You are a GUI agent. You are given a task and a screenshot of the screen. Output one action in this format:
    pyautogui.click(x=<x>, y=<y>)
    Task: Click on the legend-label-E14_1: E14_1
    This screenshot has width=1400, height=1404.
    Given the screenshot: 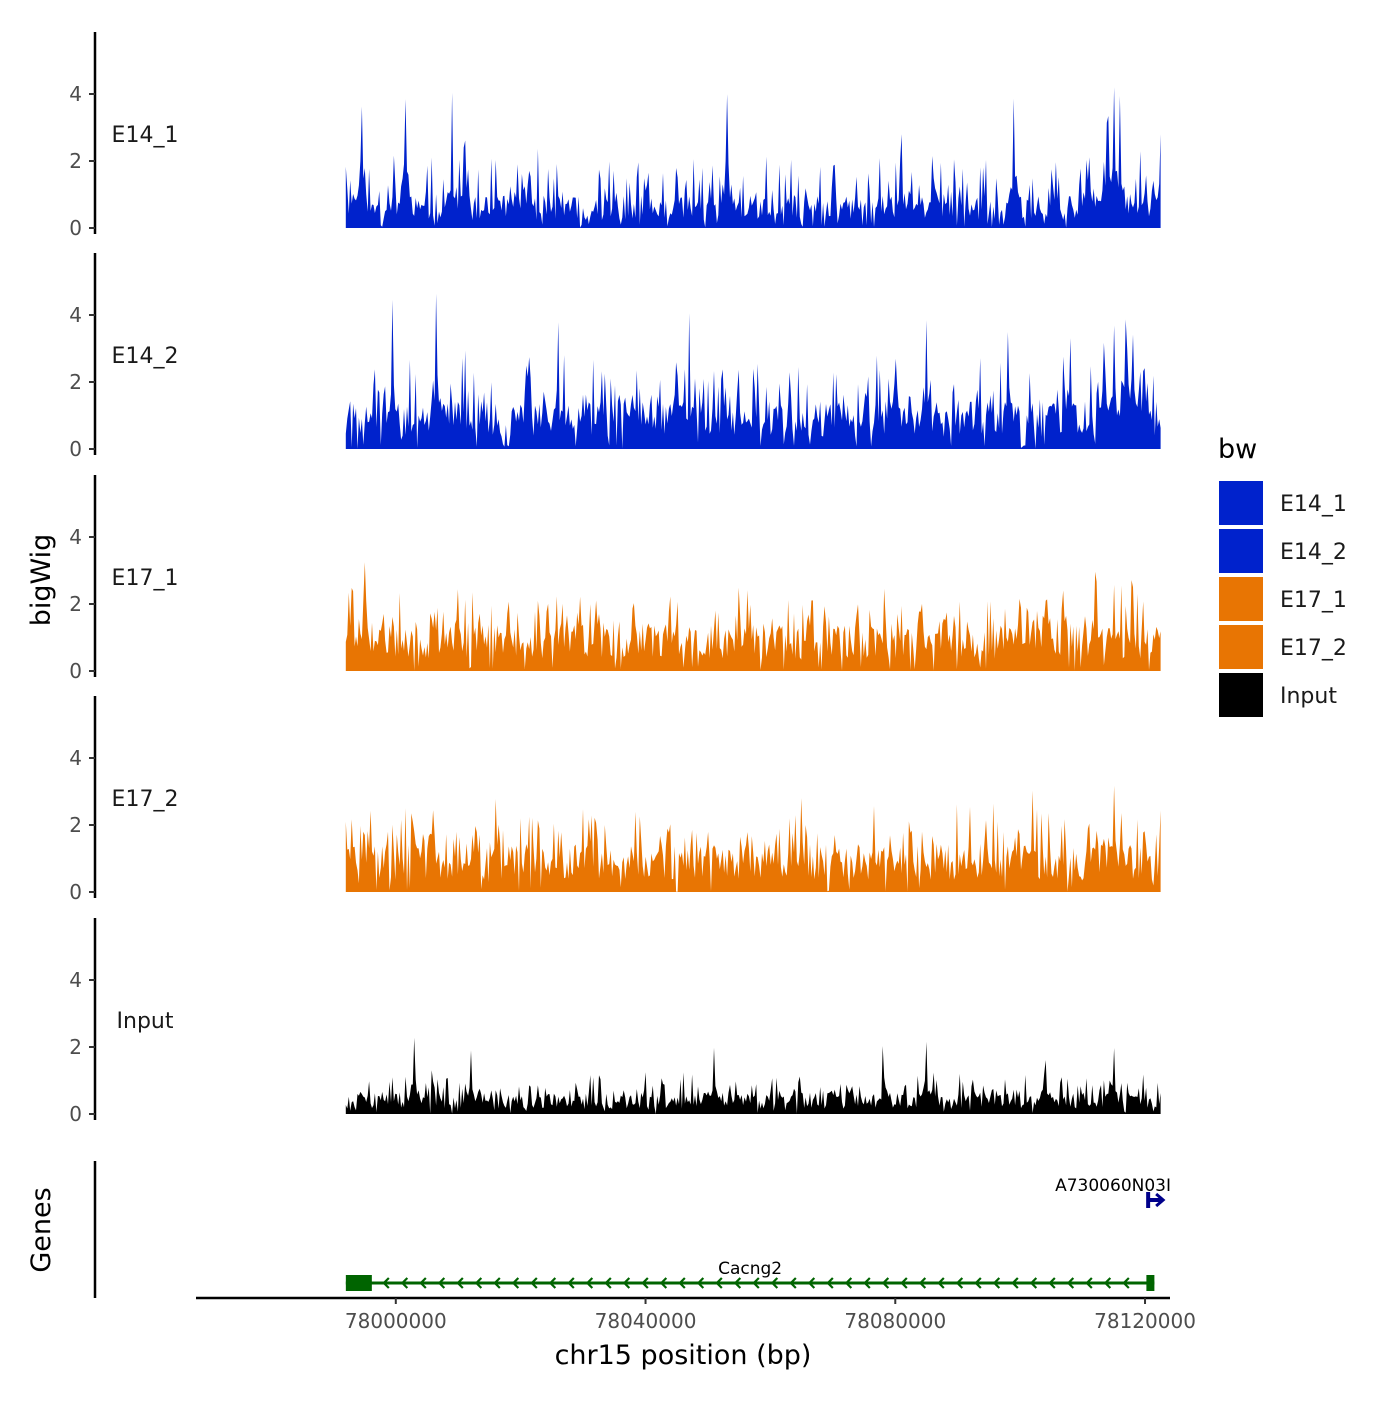 What is the action you would take?
    pyautogui.click(x=1313, y=504)
    